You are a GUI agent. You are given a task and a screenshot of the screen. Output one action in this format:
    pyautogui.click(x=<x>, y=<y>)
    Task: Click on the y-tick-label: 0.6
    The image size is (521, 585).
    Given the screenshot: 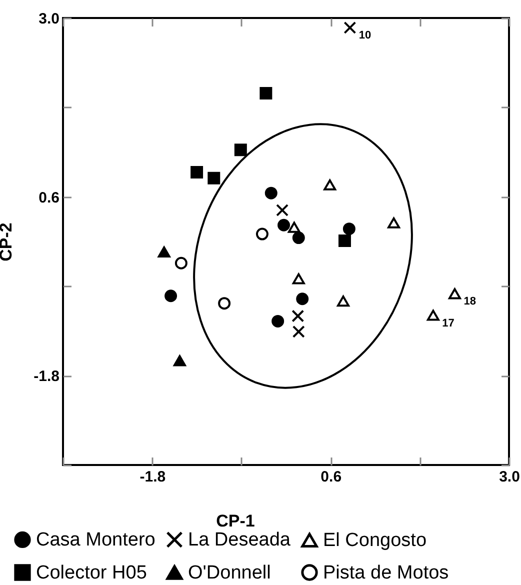 What is the action you would take?
    pyautogui.click(x=49, y=197)
    